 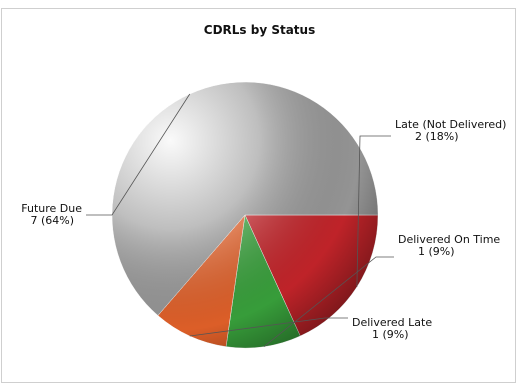 I want to click on leader-line-delivered-late, so click(x=268, y=327).